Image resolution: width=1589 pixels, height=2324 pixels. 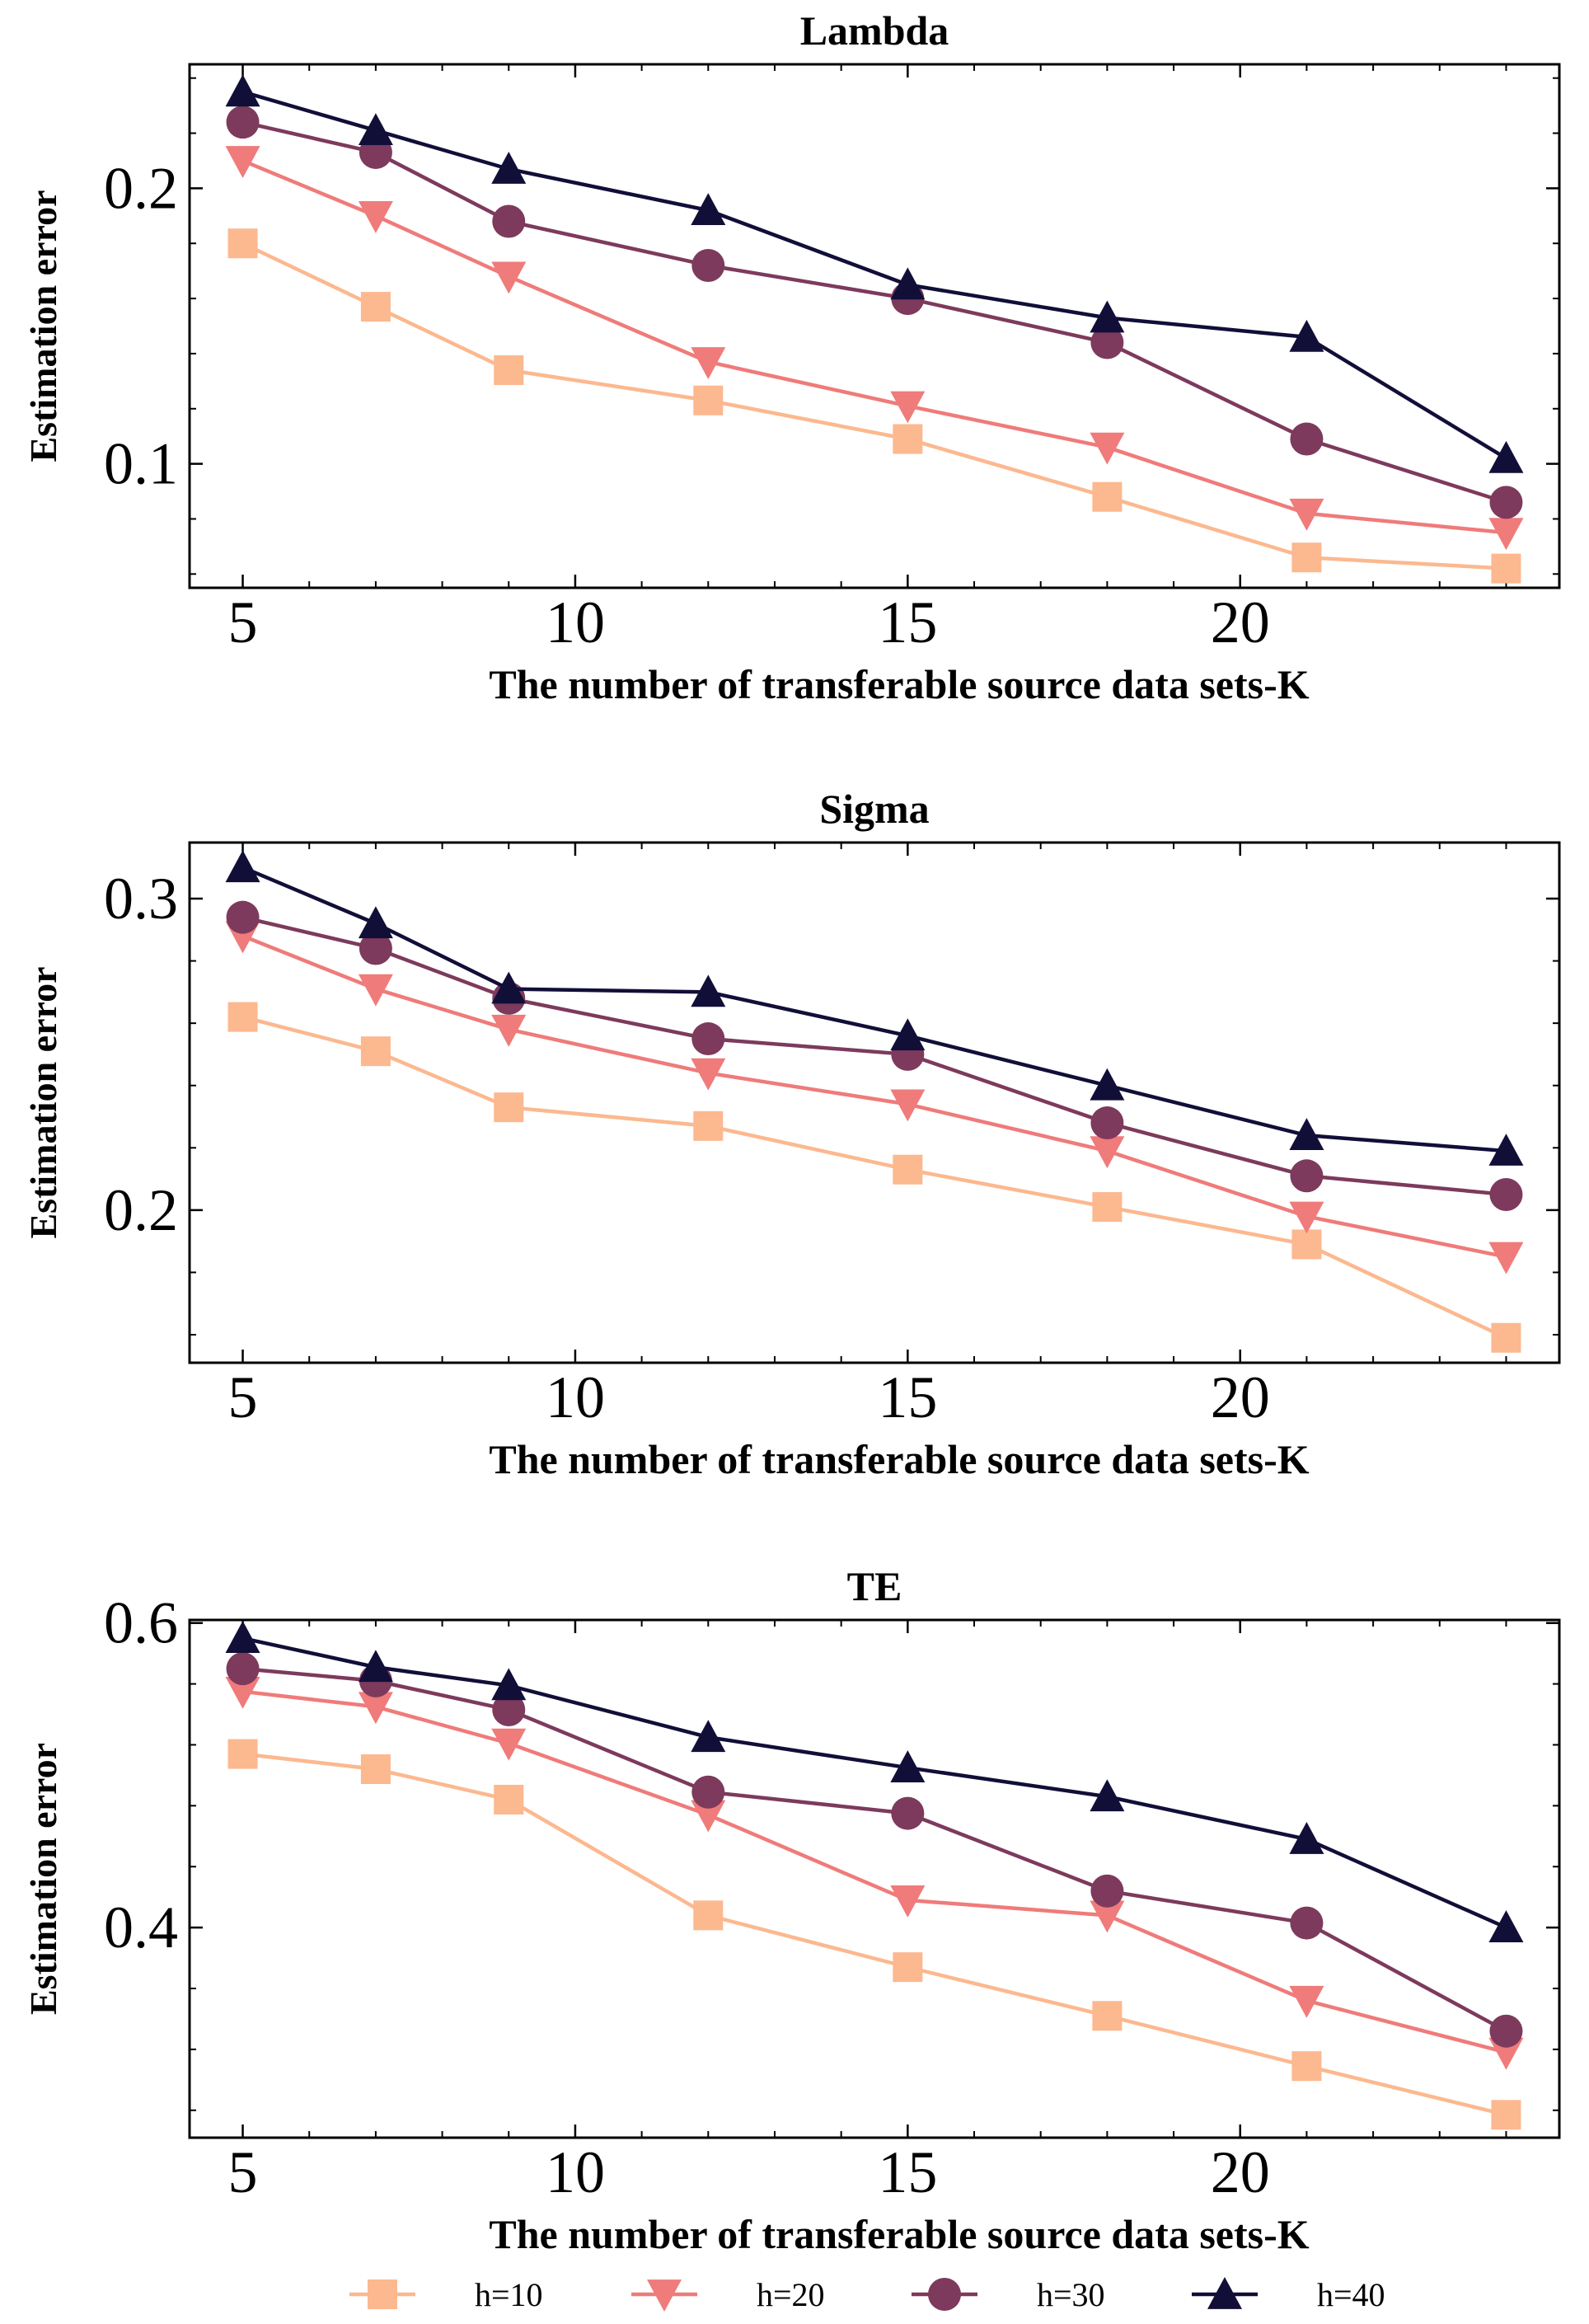 I want to click on x-tick-label: 10, so click(x=575, y=622).